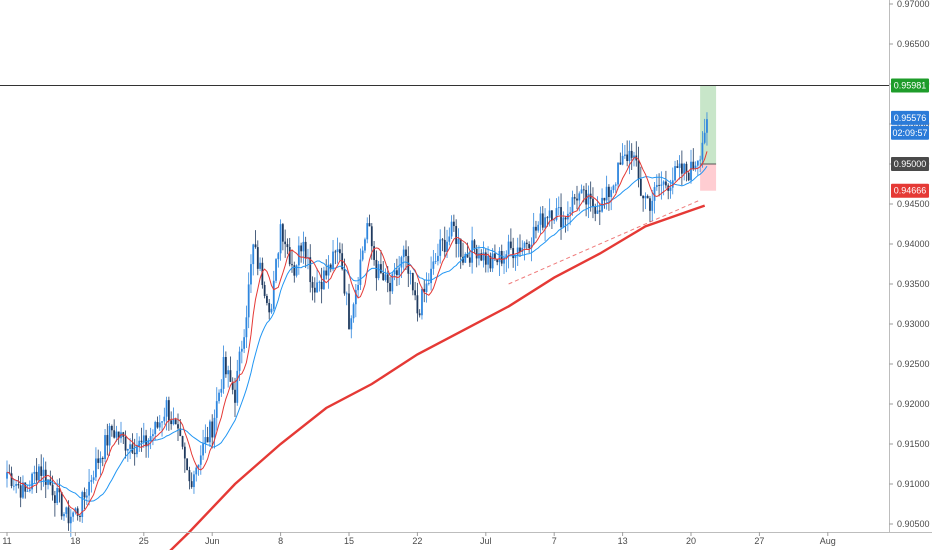  What do you see at coordinates (554, 541) in the screenshot?
I see `x-tick-label: 7` at bounding box center [554, 541].